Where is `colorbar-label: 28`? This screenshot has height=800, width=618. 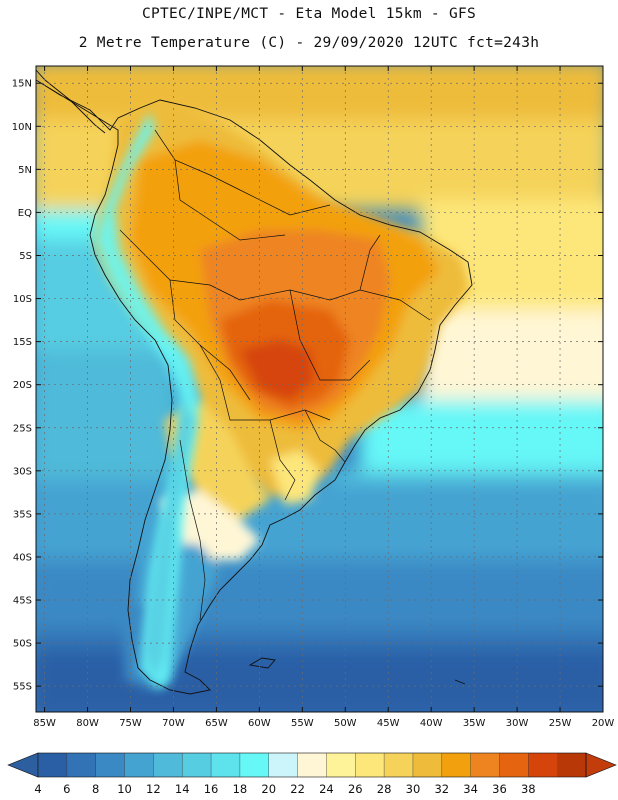 colorbar-label: 28 is located at coordinates (384, 789).